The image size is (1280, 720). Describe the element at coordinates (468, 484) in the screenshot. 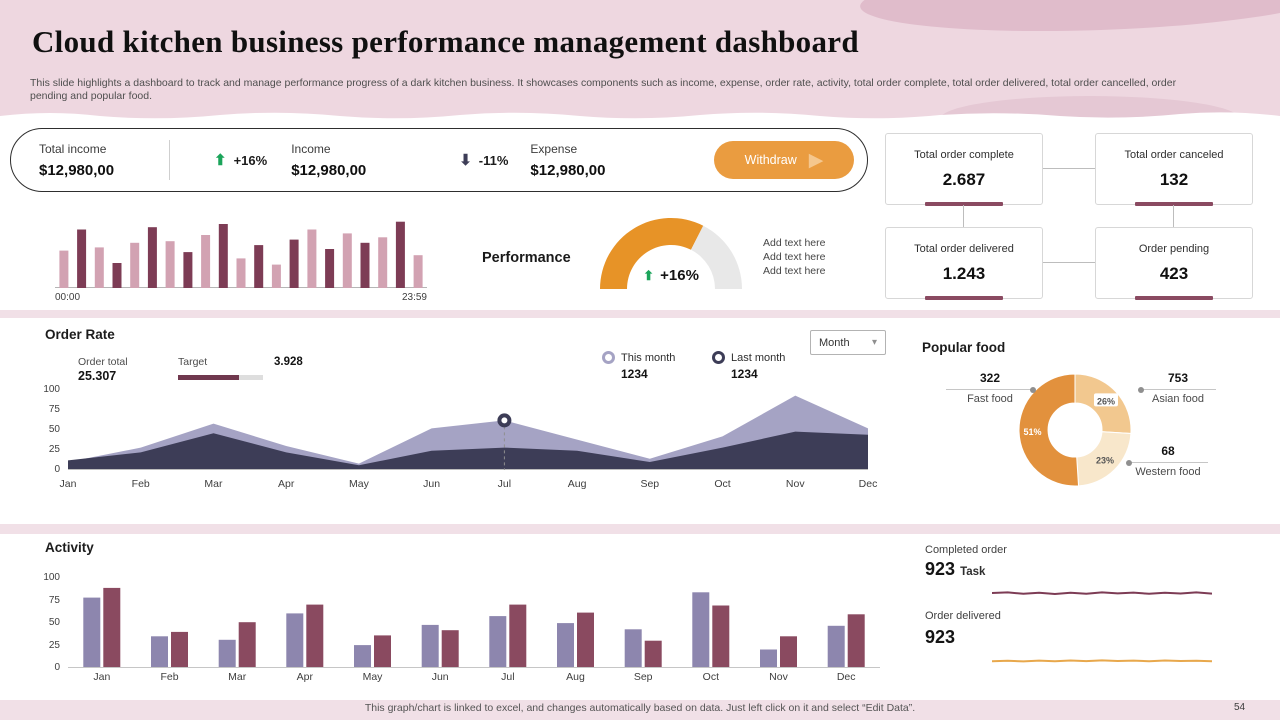

I see `order-rate-x-axis: Jan Feb Mar Apr May Jun Jul Aug Sep Oct Nov Dec` at that location.